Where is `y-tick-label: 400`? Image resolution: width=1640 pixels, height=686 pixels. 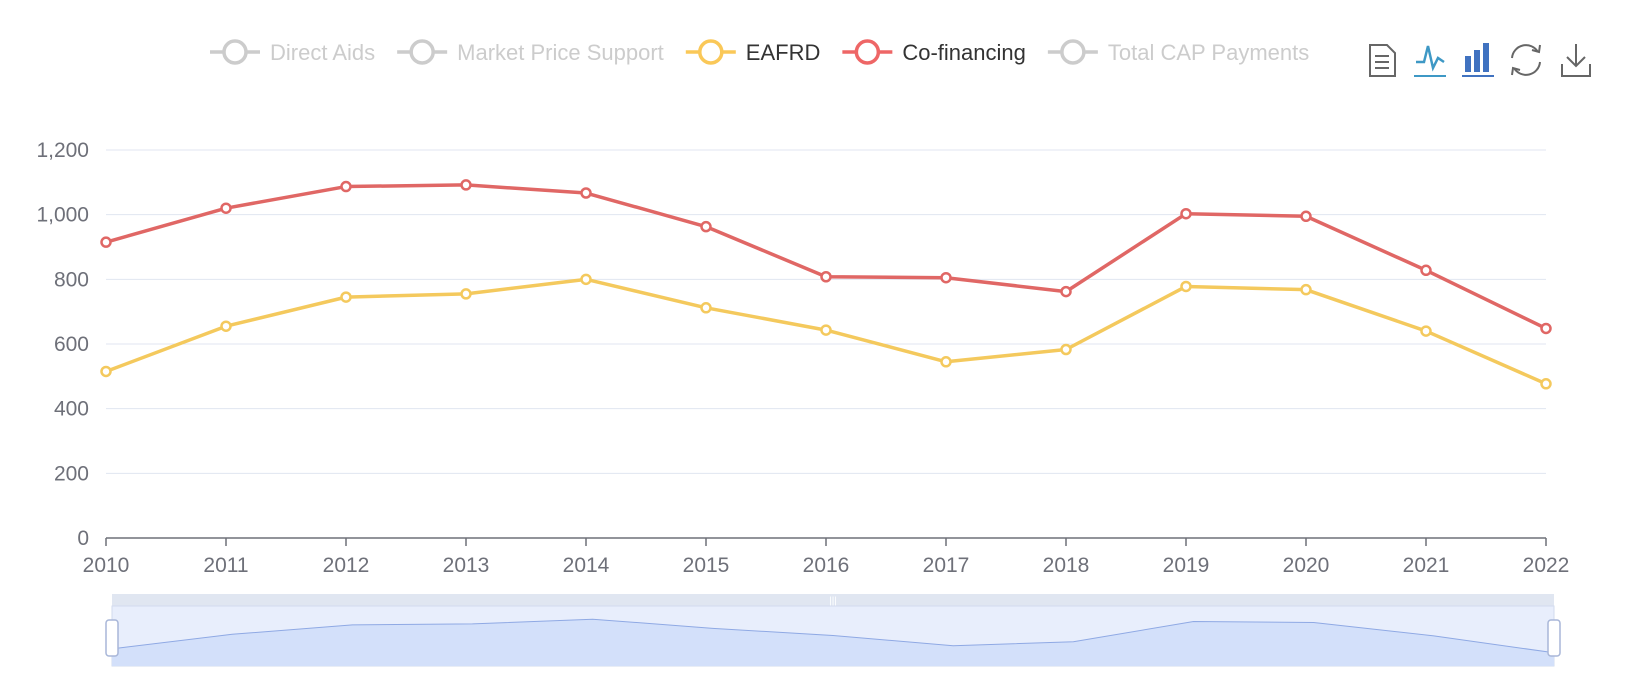
y-tick-label: 400 is located at coordinates (71, 409).